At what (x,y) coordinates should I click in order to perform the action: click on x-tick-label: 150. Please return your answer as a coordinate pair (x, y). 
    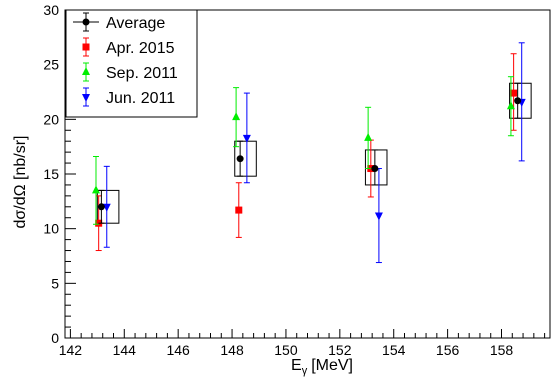
    Looking at the image, I should click on (286, 350).